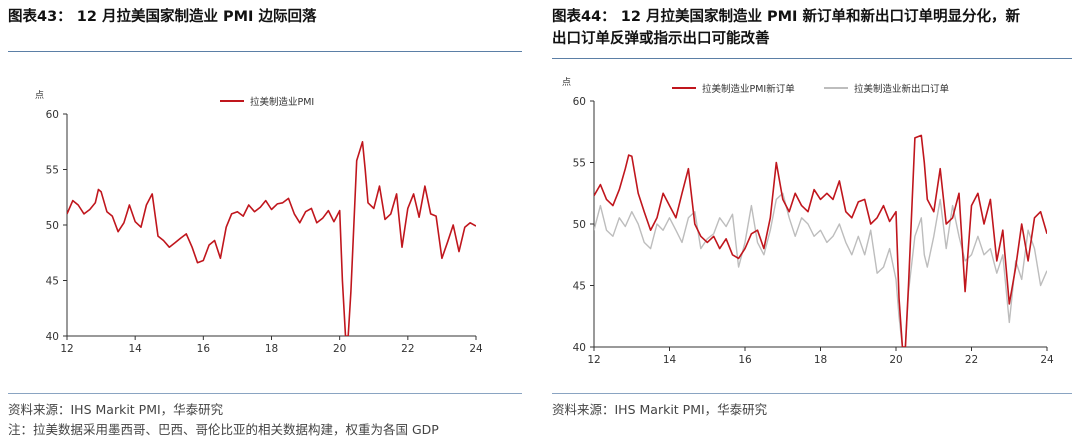 Image resolution: width=1080 pixels, height=439 pixels. I want to click on legend-label-0: 拉美制造业PMI, so click(282, 102).